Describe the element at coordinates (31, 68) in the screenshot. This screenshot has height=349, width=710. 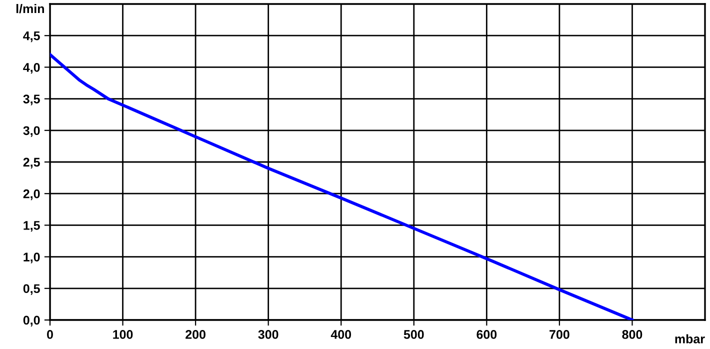
I see `y-tick-label: 4,0` at that location.